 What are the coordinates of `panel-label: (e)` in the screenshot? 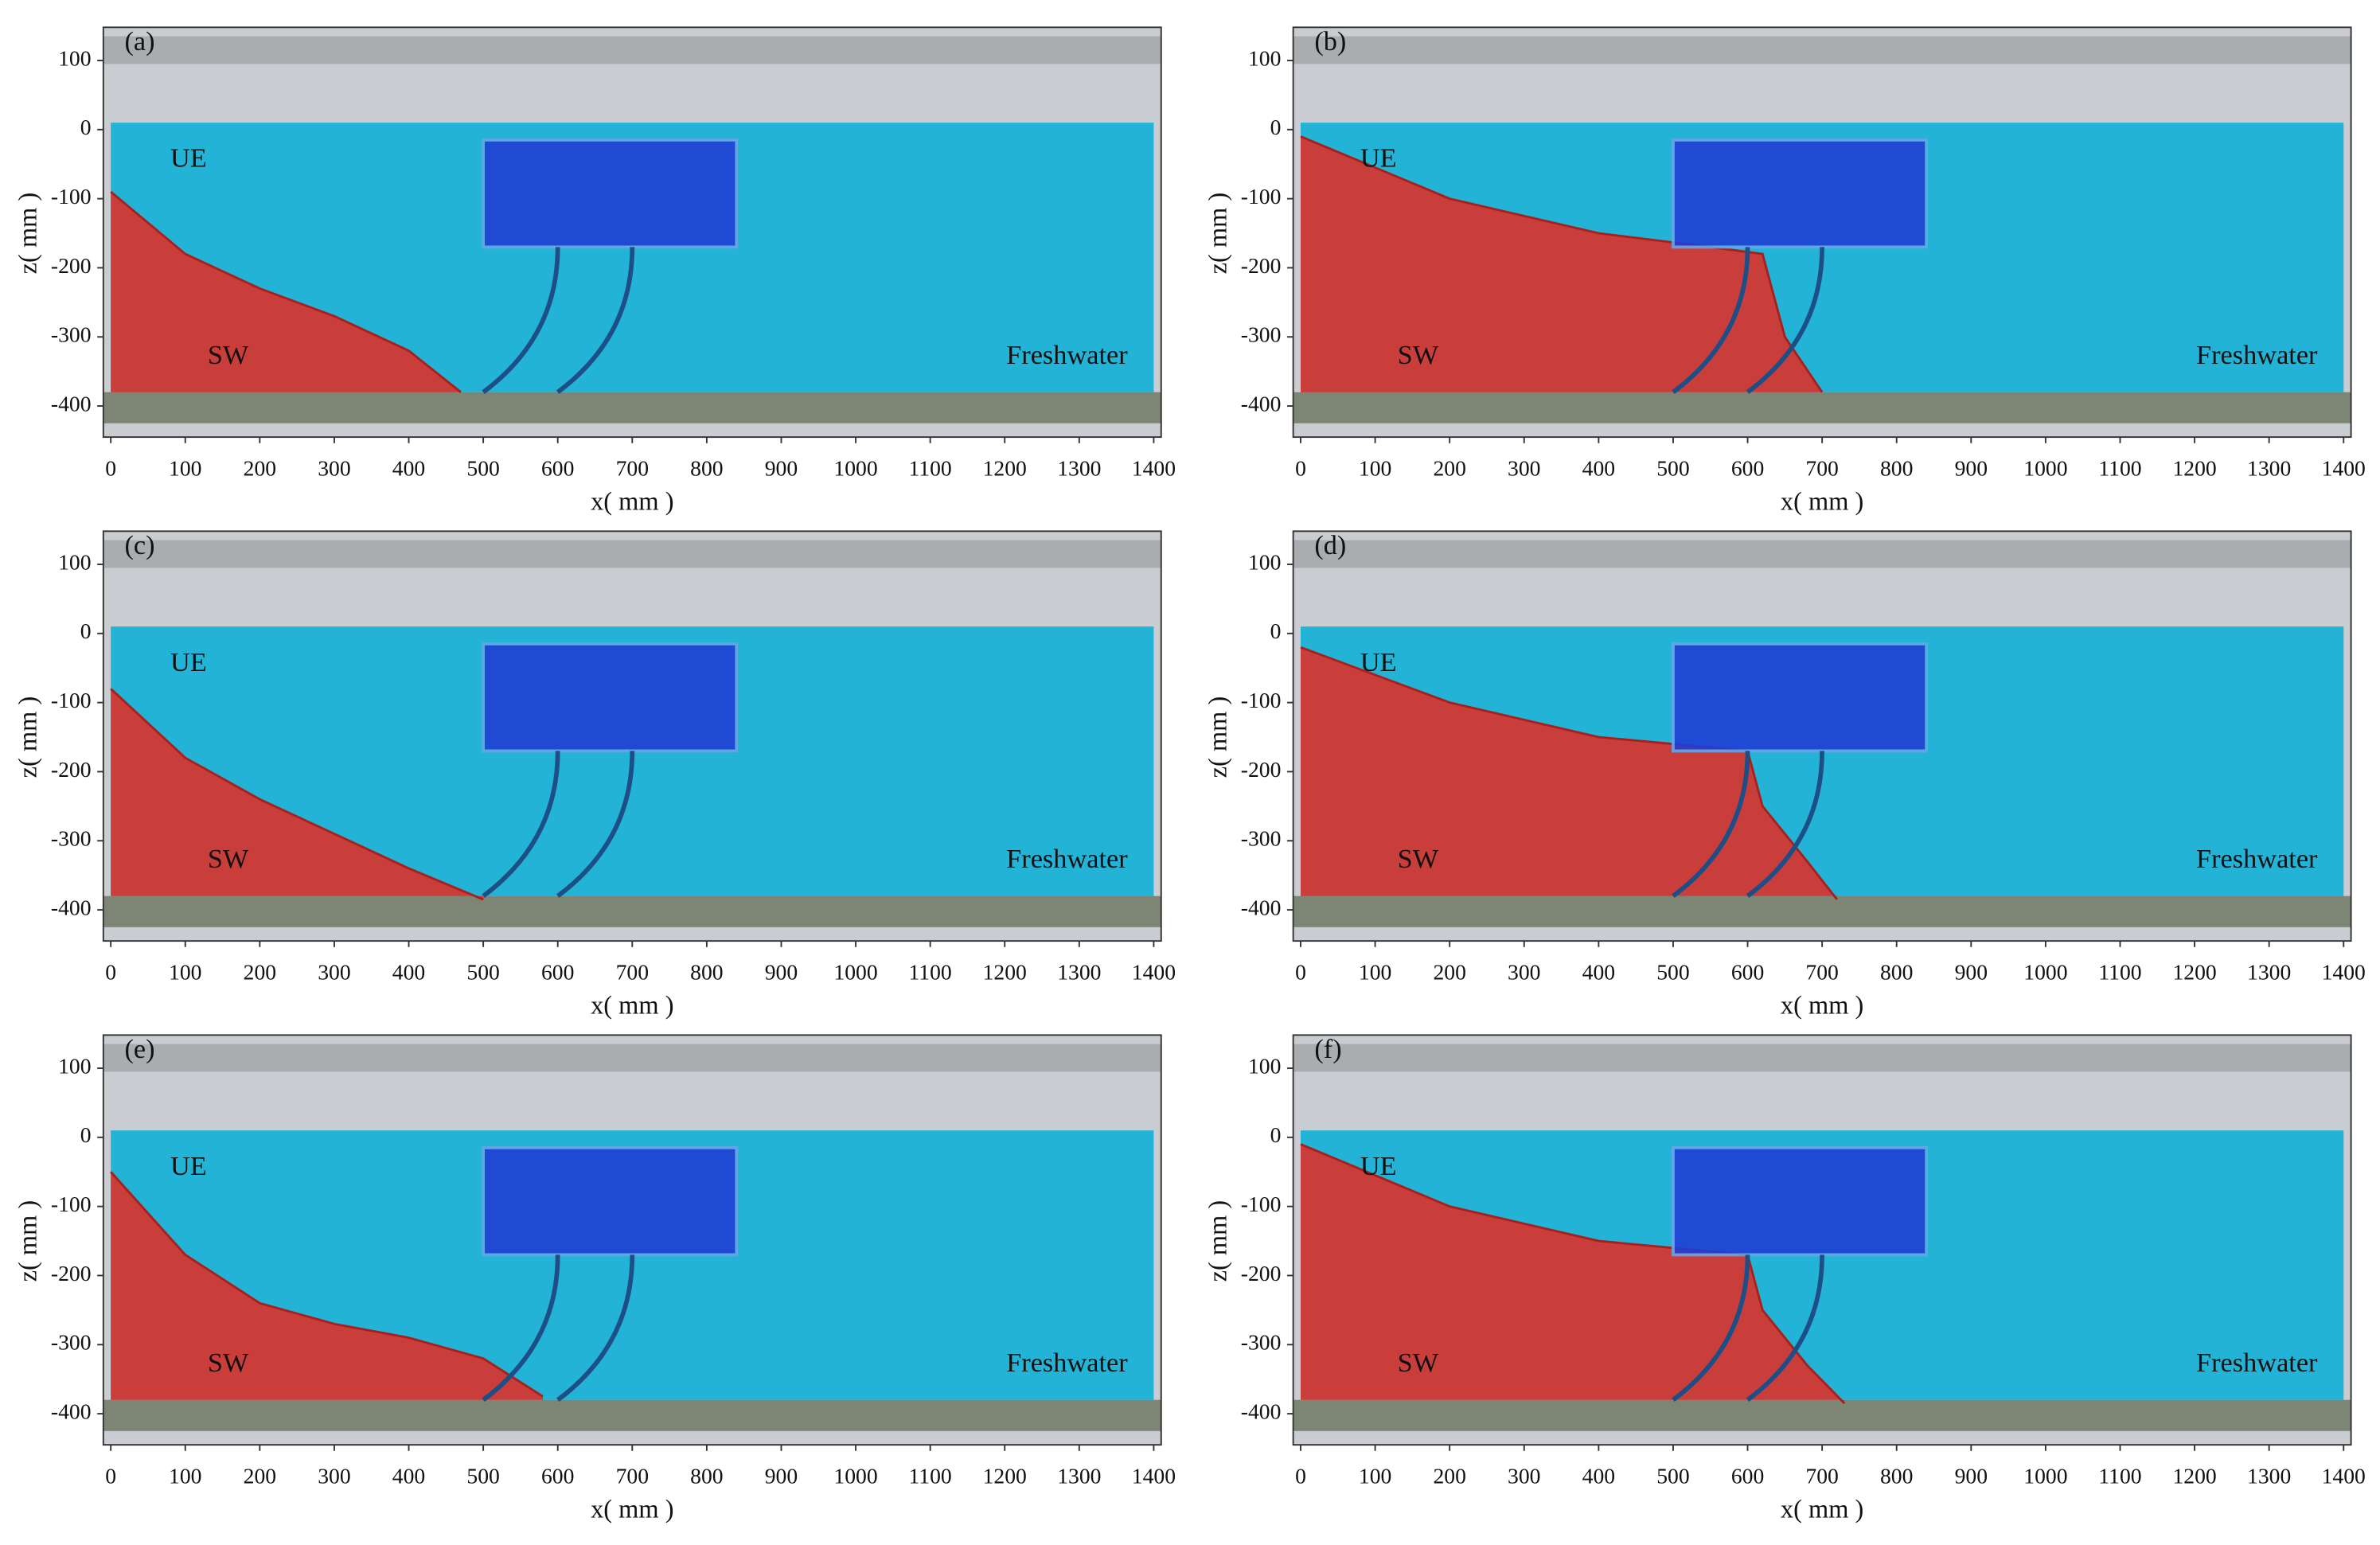 It's located at (140, 1049).